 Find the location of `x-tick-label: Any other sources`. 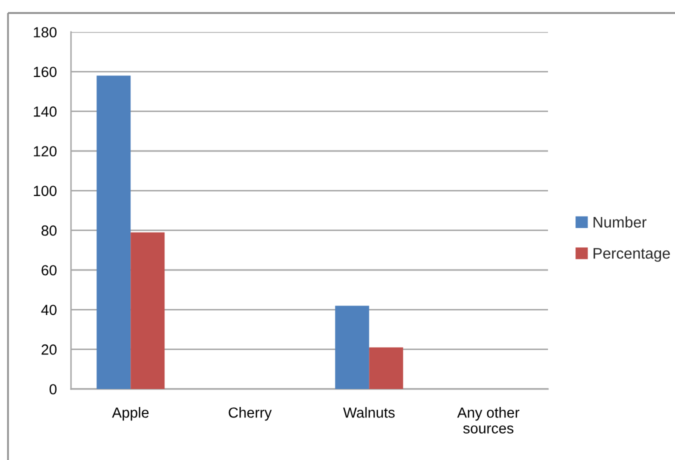

x-tick-label: Any other sources is located at coordinates (488, 420).